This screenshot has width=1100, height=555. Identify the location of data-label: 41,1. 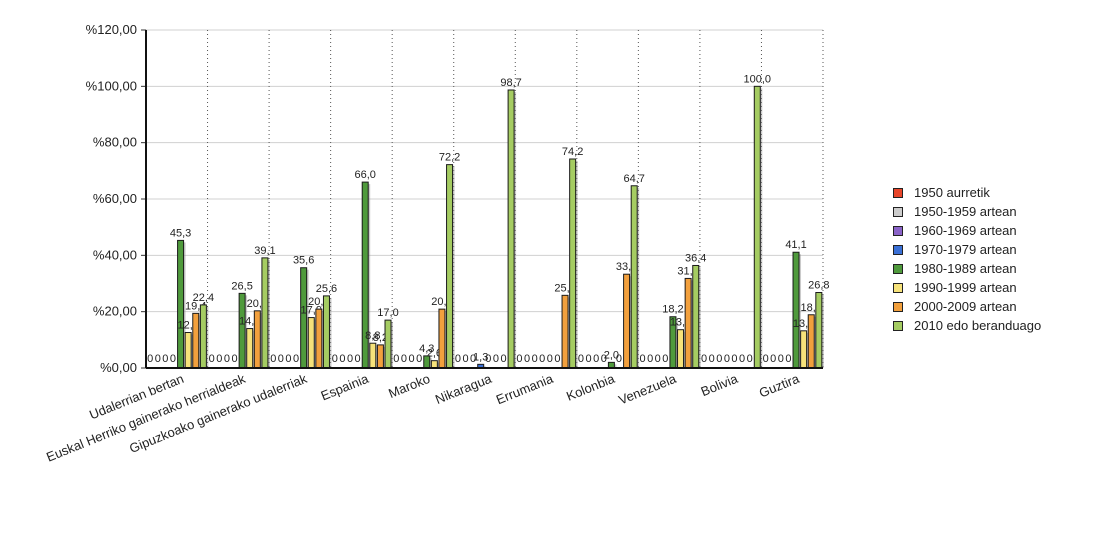
(795, 245).